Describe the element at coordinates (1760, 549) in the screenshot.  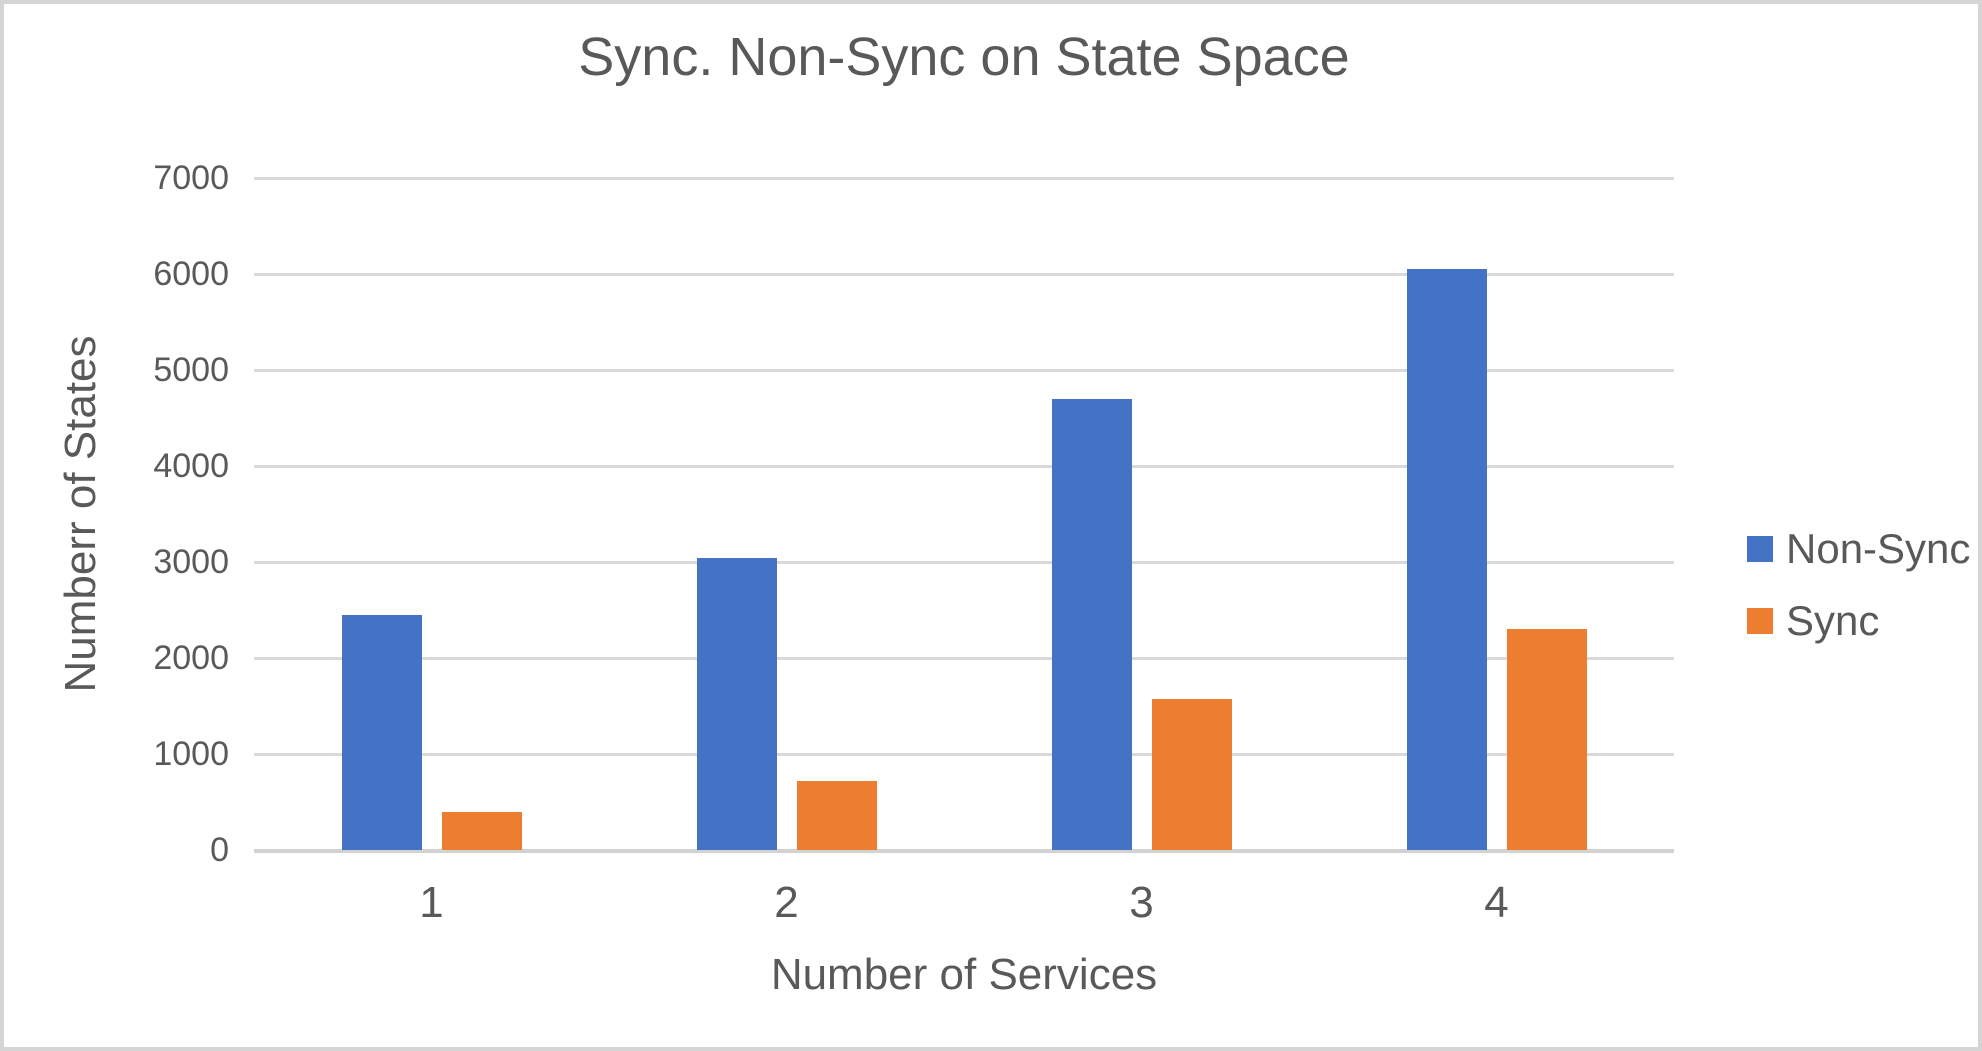
I see `legend-swatch-non-sync` at that location.